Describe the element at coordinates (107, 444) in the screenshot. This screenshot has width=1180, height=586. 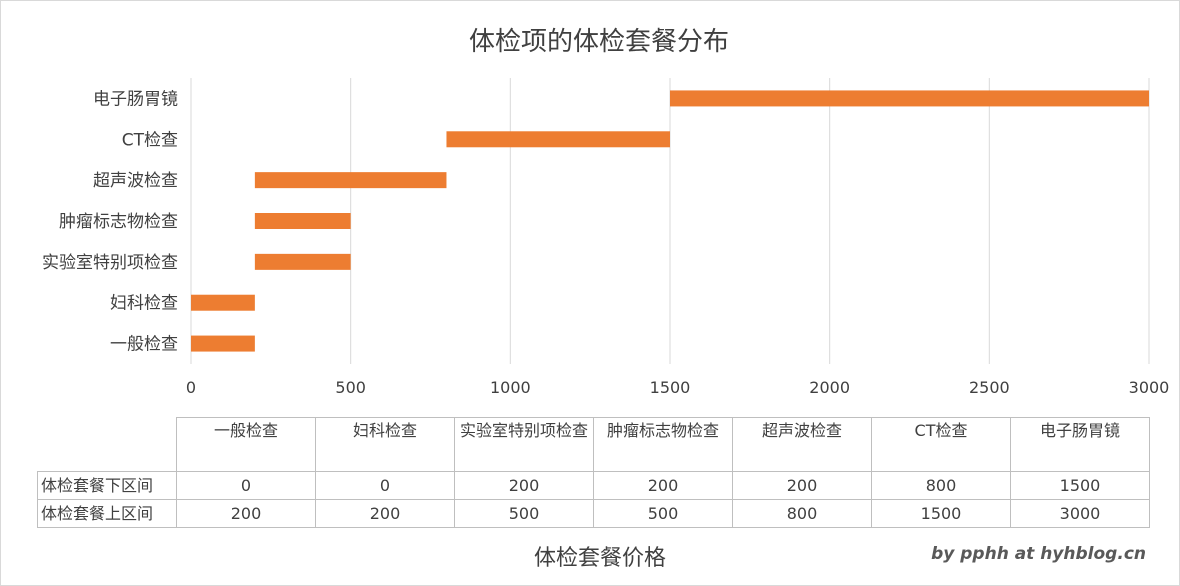
I see `table-corner` at that location.